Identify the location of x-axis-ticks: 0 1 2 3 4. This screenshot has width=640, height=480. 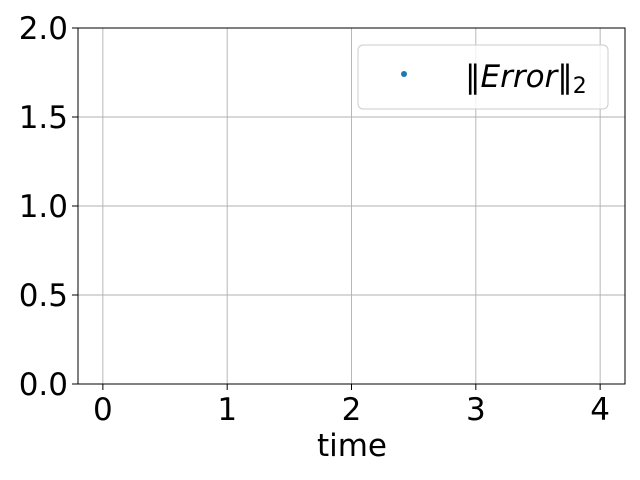
(351, 406).